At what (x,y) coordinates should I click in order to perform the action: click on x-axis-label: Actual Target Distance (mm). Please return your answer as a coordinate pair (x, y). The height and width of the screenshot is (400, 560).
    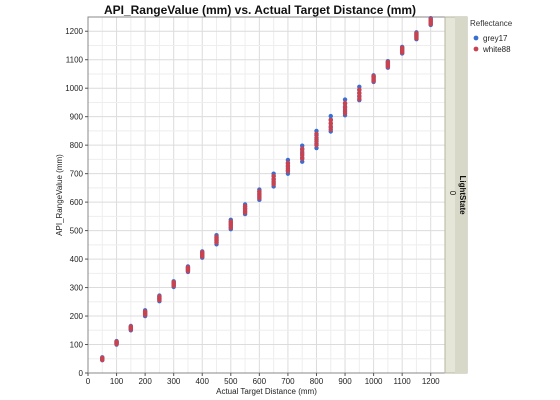
    Looking at the image, I should click on (266, 391).